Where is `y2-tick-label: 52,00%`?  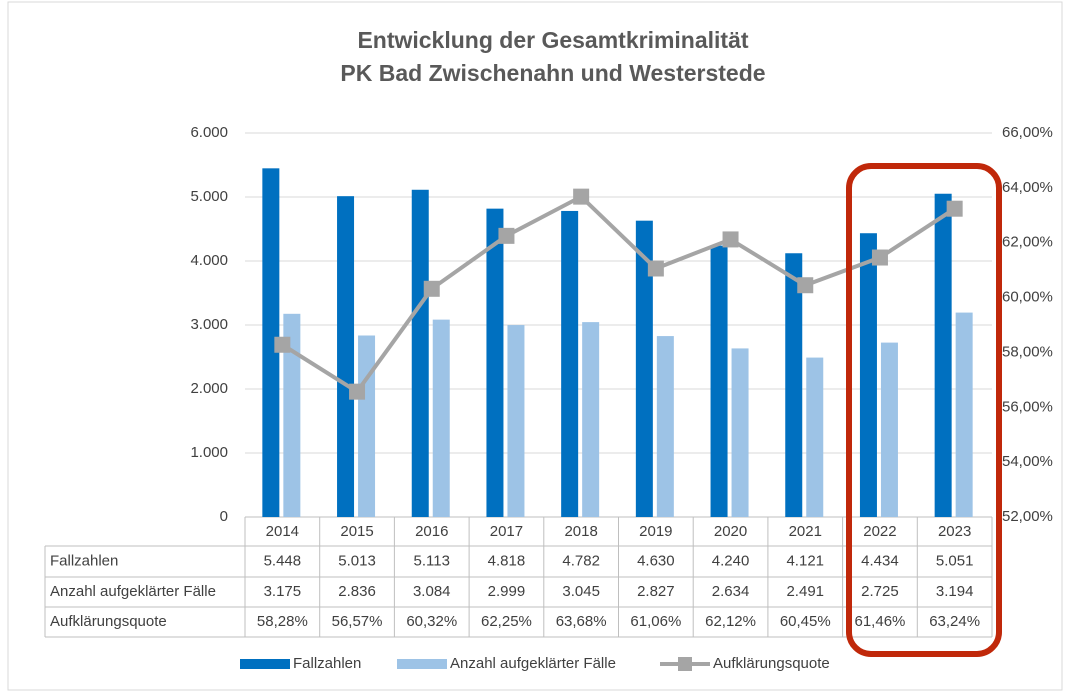
y2-tick-label: 52,00% is located at coordinates (1027, 516).